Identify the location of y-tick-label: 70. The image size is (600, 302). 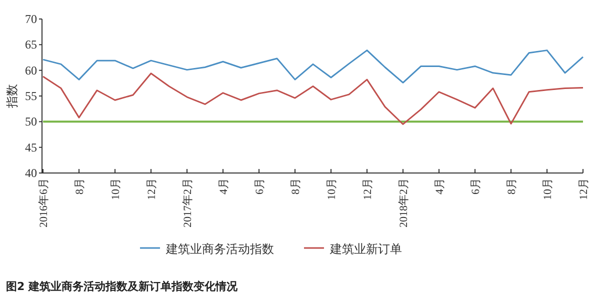
(31, 19).